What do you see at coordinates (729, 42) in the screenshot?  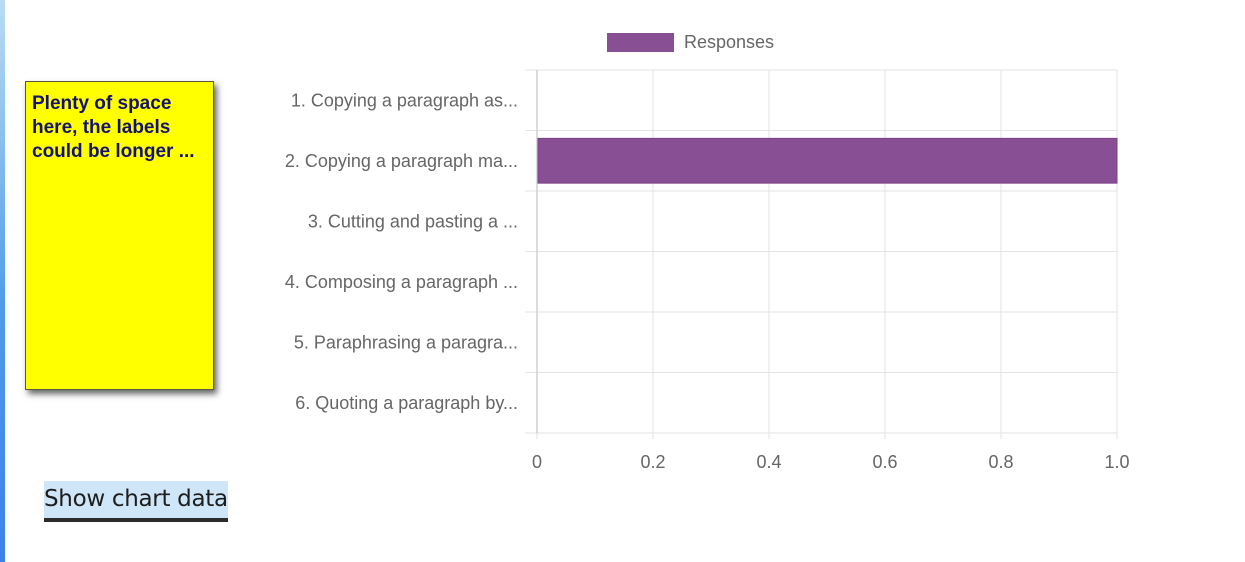 I see `legend-label: Responses` at bounding box center [729, 42].